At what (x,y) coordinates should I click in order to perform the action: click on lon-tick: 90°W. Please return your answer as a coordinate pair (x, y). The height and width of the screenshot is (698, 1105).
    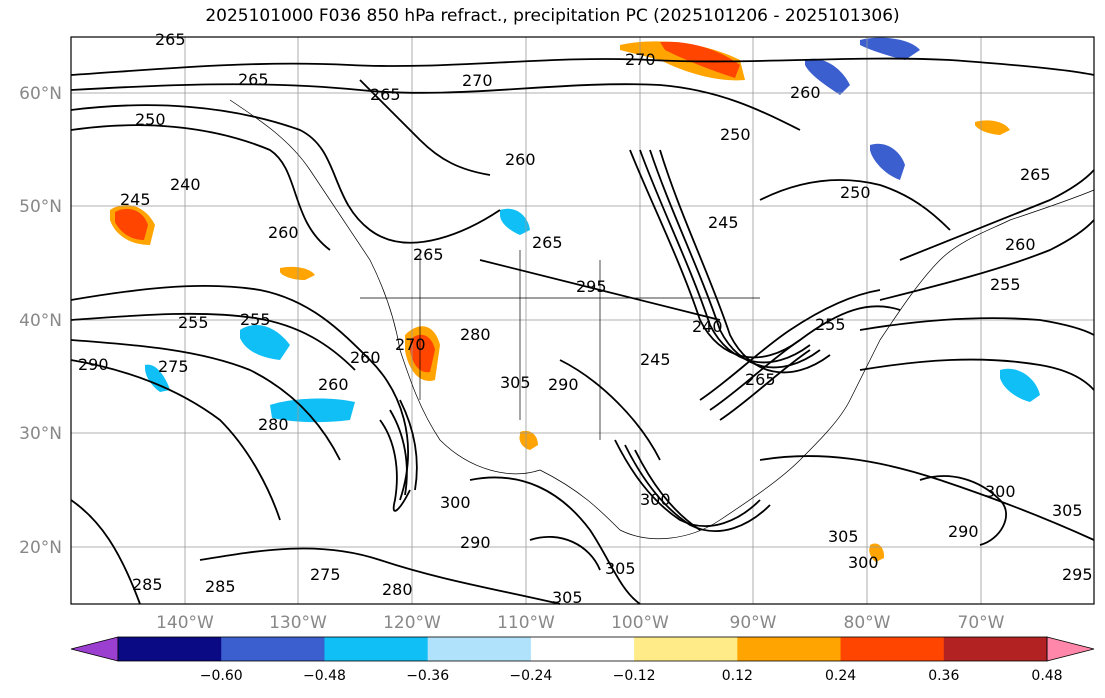
    Looking at the image, I should click on (753, 623).